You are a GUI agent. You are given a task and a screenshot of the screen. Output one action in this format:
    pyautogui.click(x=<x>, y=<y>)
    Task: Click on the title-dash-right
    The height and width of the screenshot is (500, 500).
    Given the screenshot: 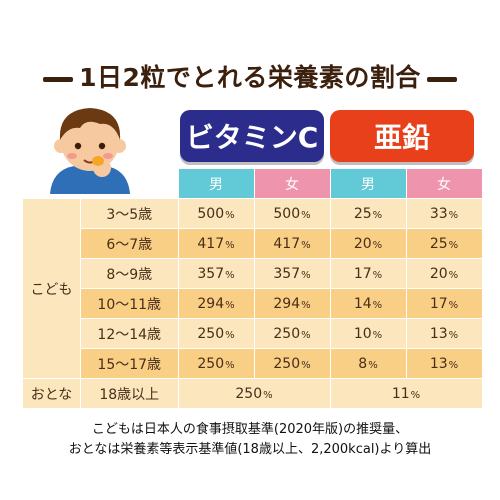 What is the action you would take?
    pyautogui.click(x=441, y=79)
    